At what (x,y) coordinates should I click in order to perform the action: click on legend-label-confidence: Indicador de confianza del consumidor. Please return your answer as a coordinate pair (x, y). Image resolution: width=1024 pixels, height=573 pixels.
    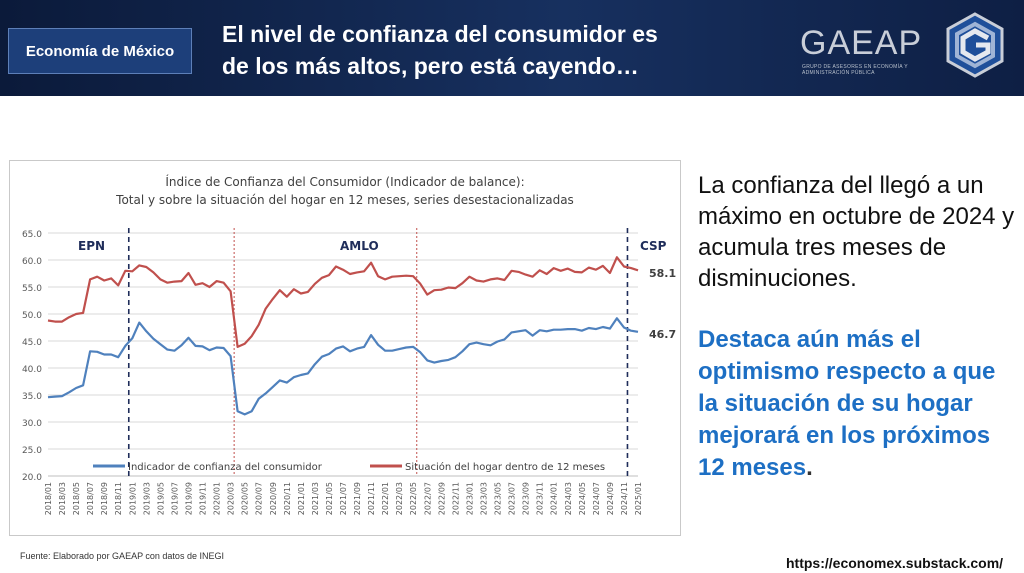
    Looking at the image, I should click on (225, 467).